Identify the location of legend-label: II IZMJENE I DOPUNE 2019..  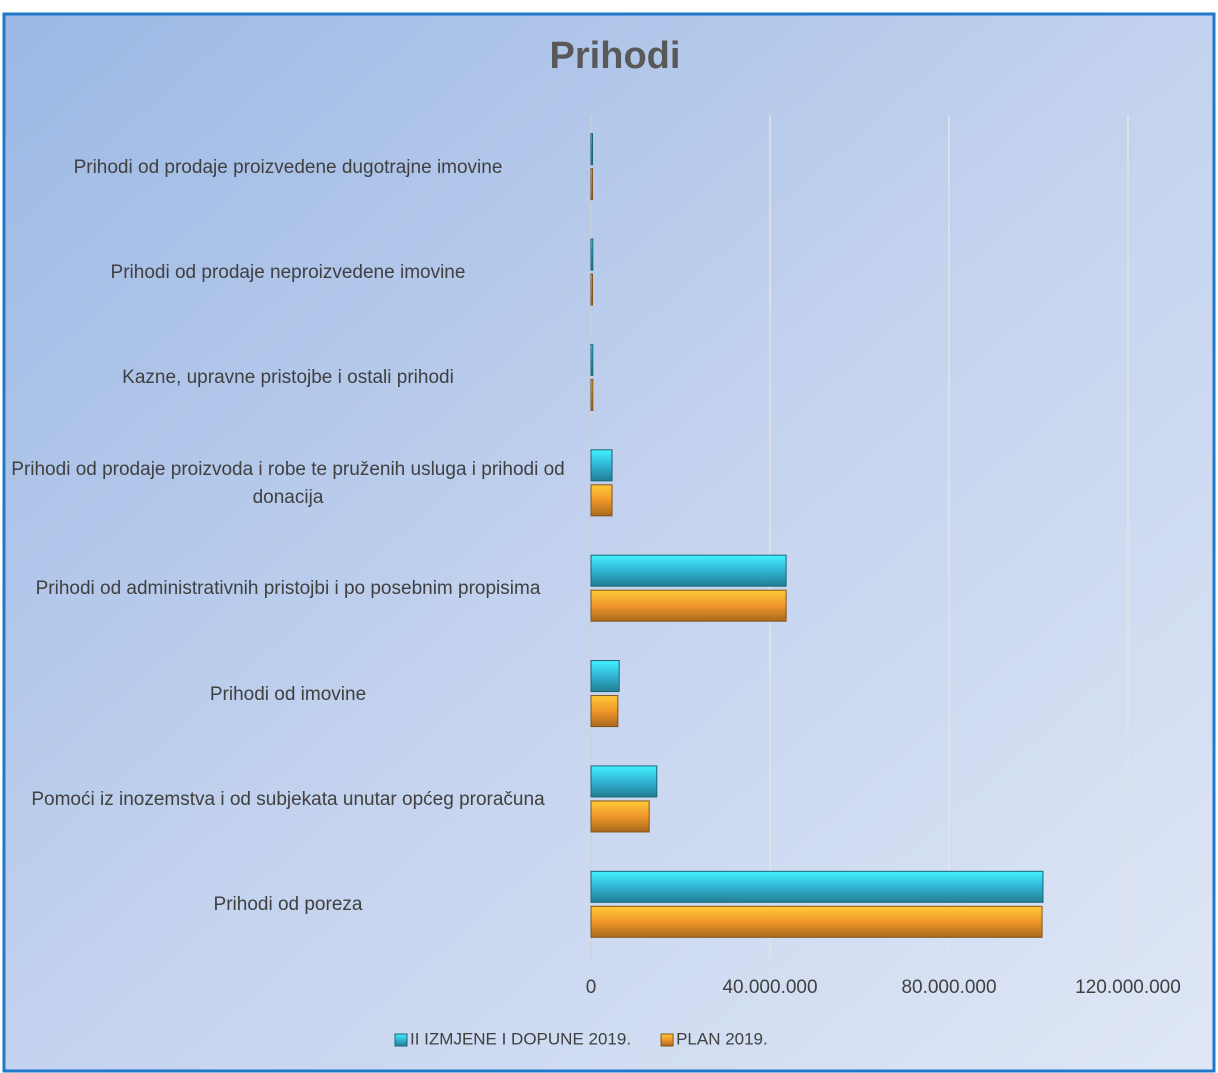
(520, 1038).